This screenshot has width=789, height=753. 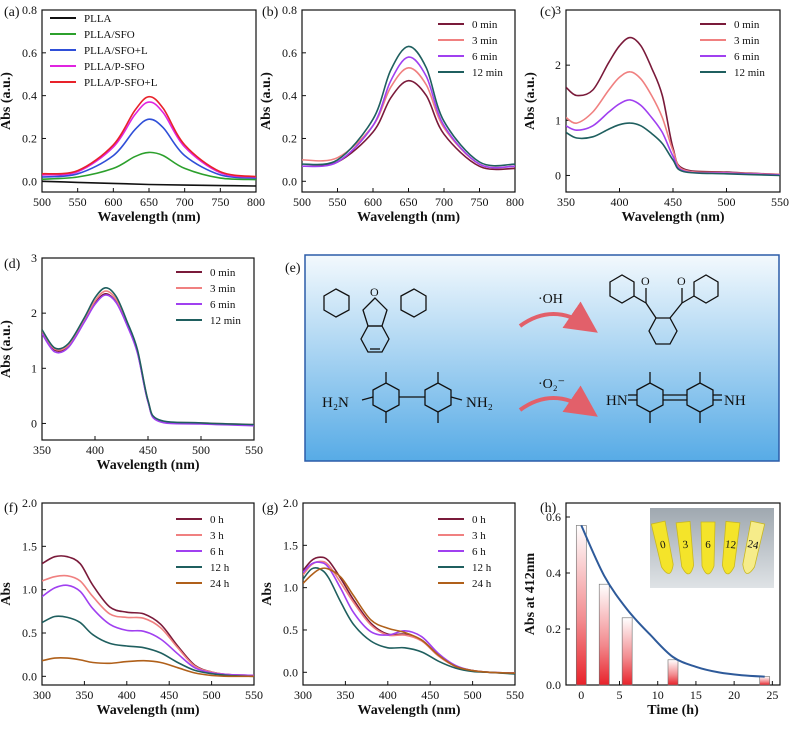 I want to click on y-tick-label: 2.0, so click(x=290, y=503).